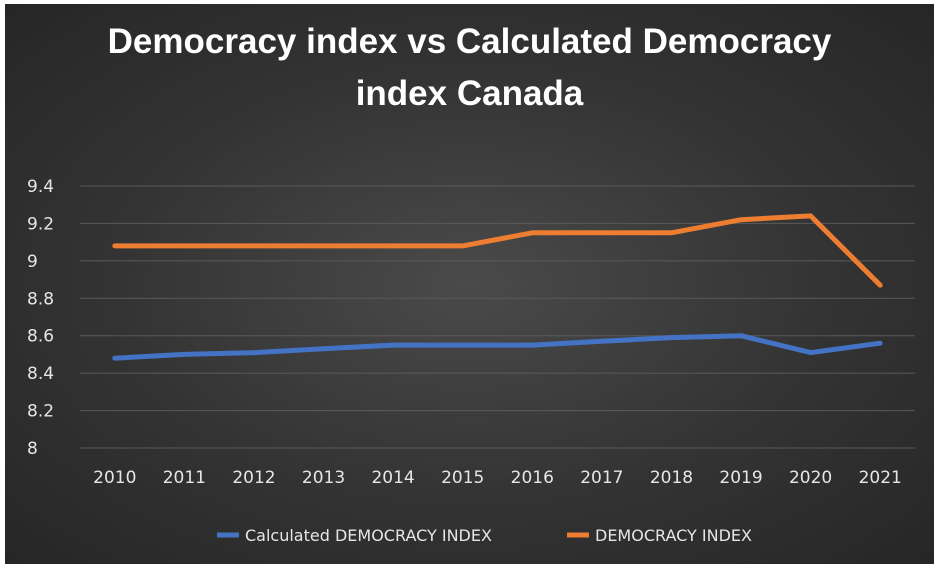 This screenshot has width=939, height=568. What do you see at coordinates (32, 449) in the screenshot?
I see `y-tick-label: 8` at bounding box center [32, 449].